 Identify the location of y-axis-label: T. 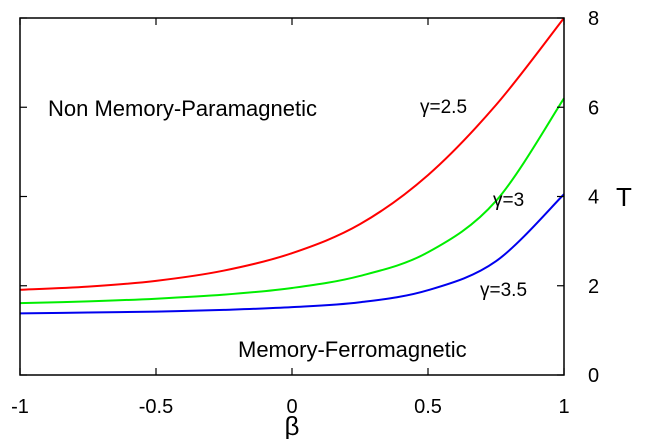
(624, 197).